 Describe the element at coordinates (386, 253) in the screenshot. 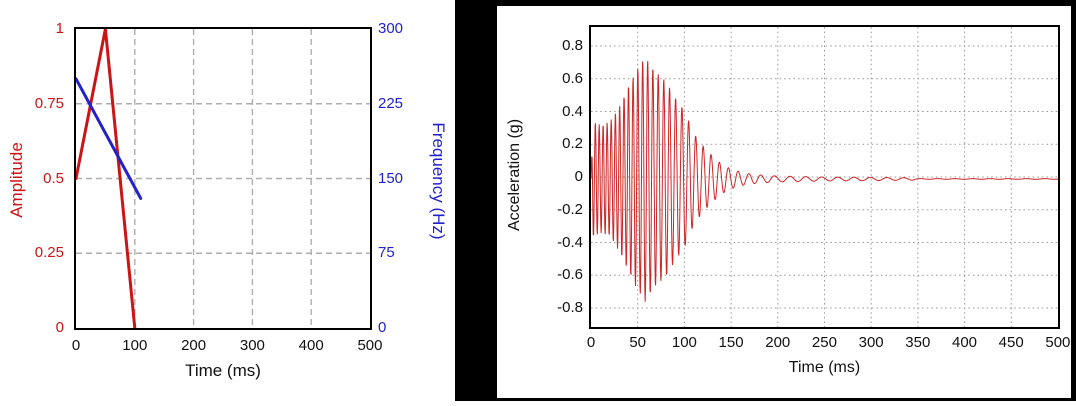

I see `y-tick: 75` at that location.